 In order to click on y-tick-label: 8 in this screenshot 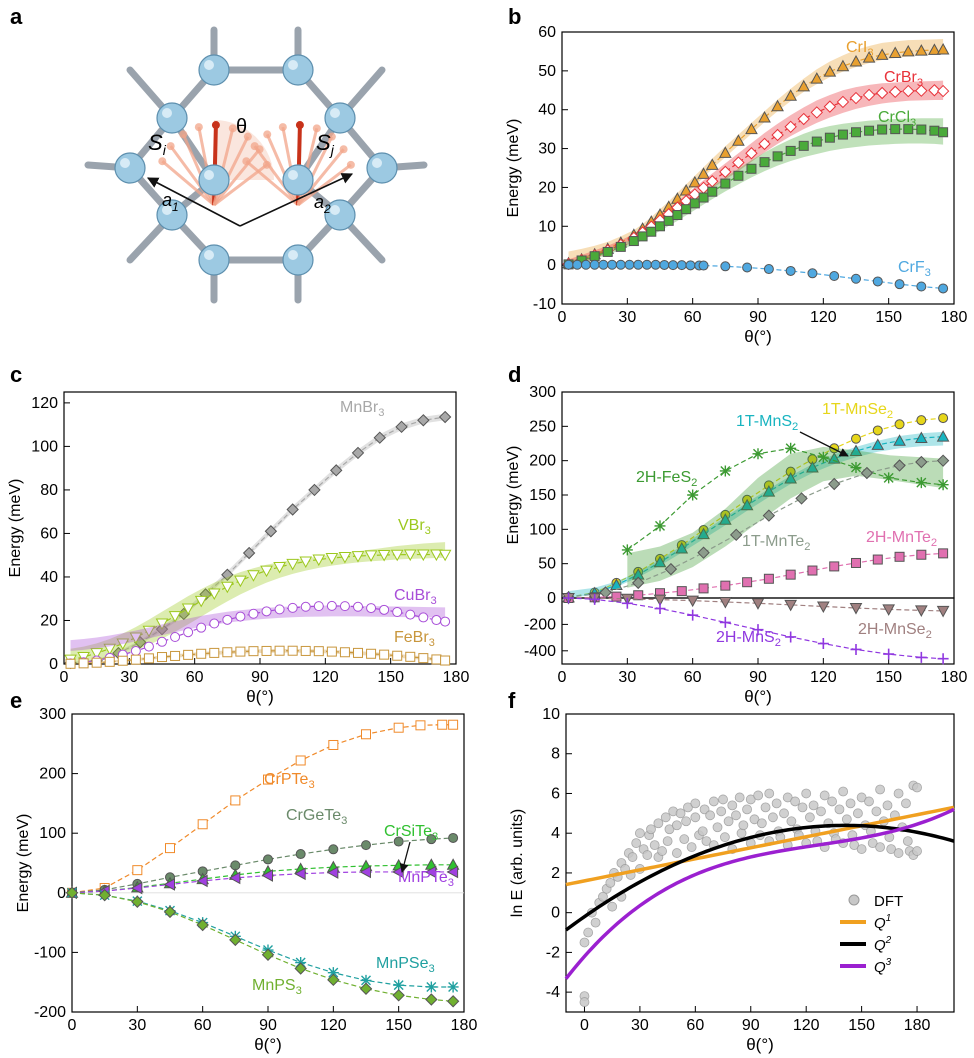, I will do `click(555, 754)`.